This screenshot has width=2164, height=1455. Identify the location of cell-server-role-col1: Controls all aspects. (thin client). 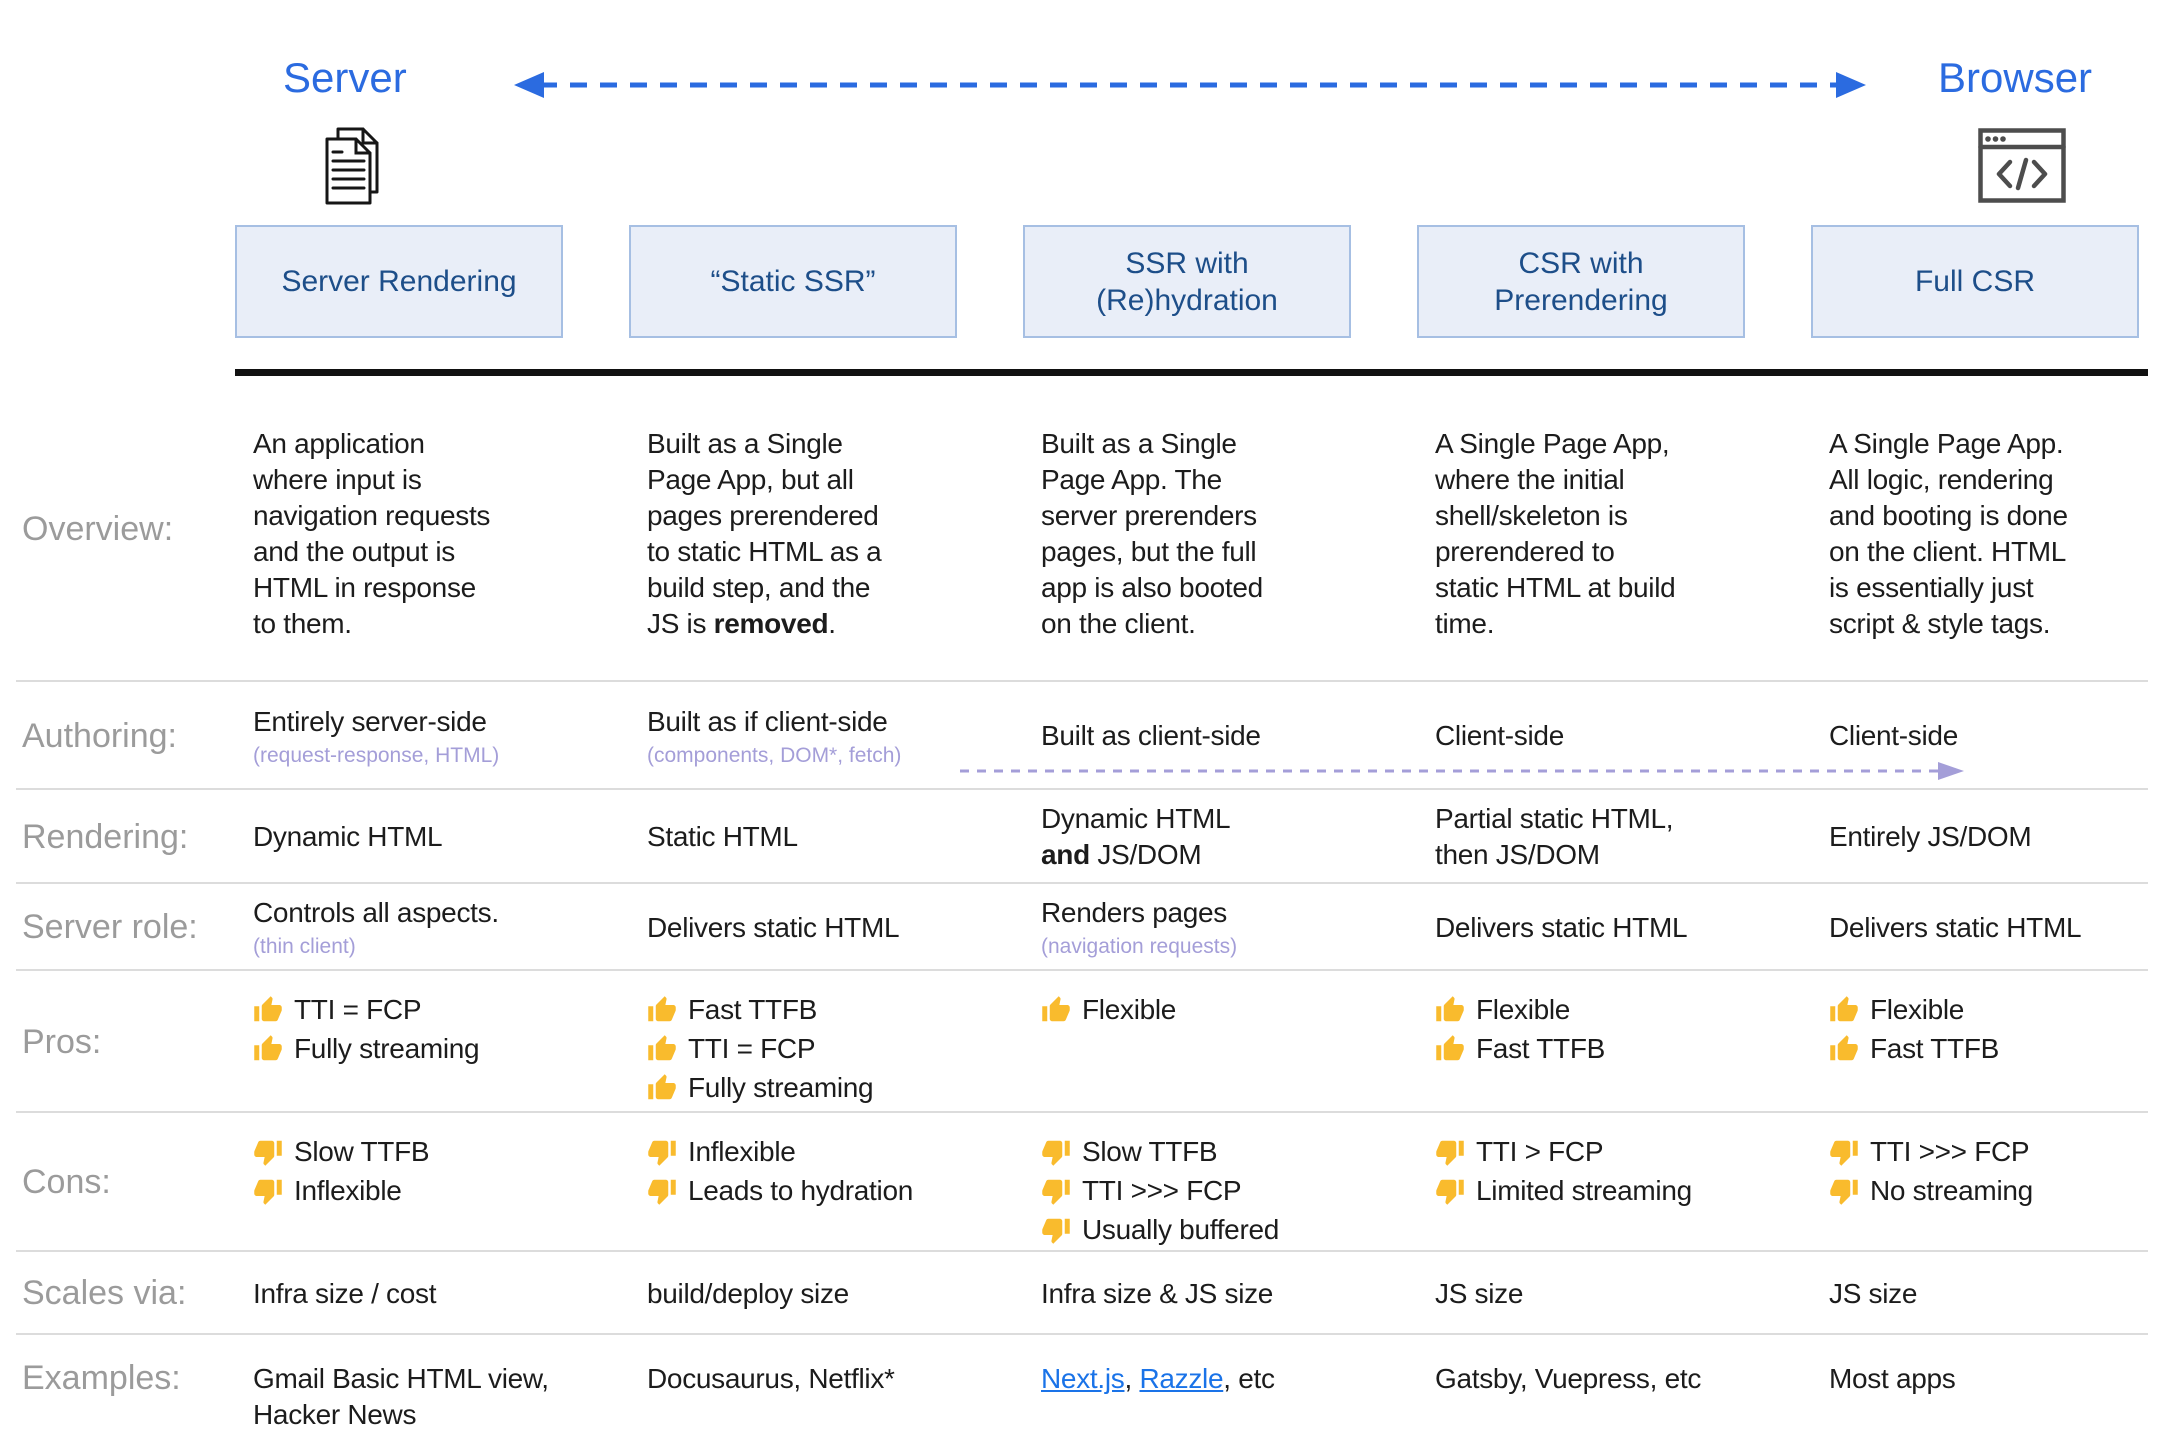
(432, 927).